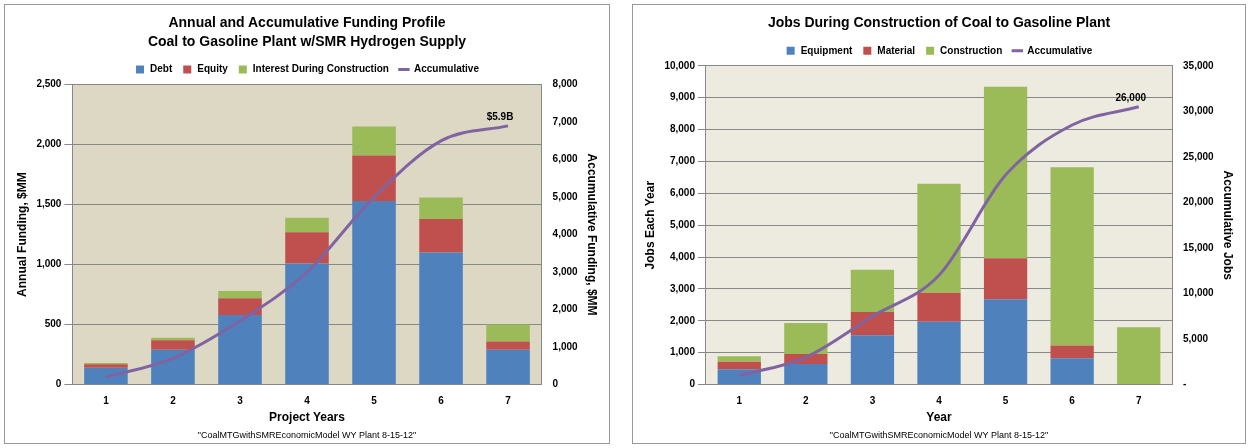 The height and width of the screenshot is (448, 1248). What do you see at coordinates (213, 69) in the screenshot?
I see `legend-label: Equity` at bounding box center [213, 69].